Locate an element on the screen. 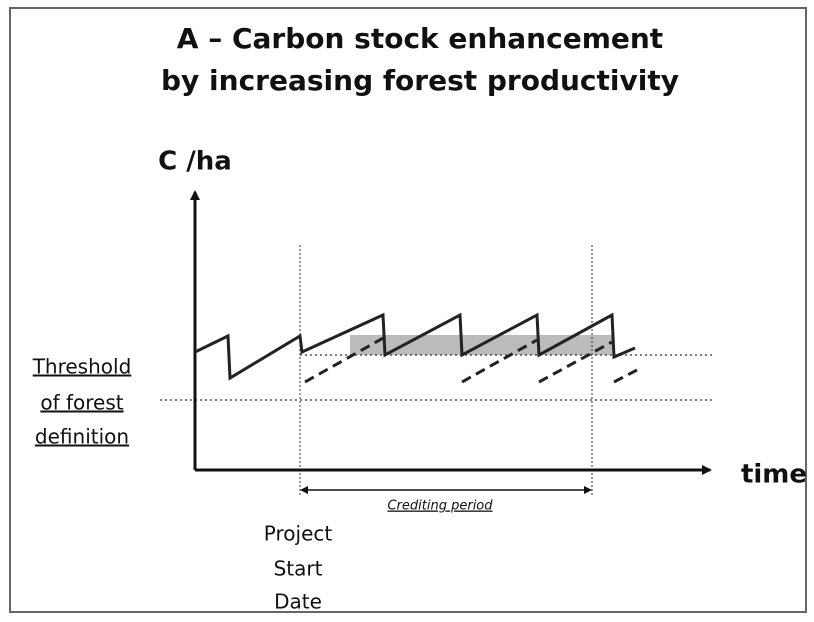 The height and width of the screenshot is (622, 814). project-curve is located at coordinates (415, 346).